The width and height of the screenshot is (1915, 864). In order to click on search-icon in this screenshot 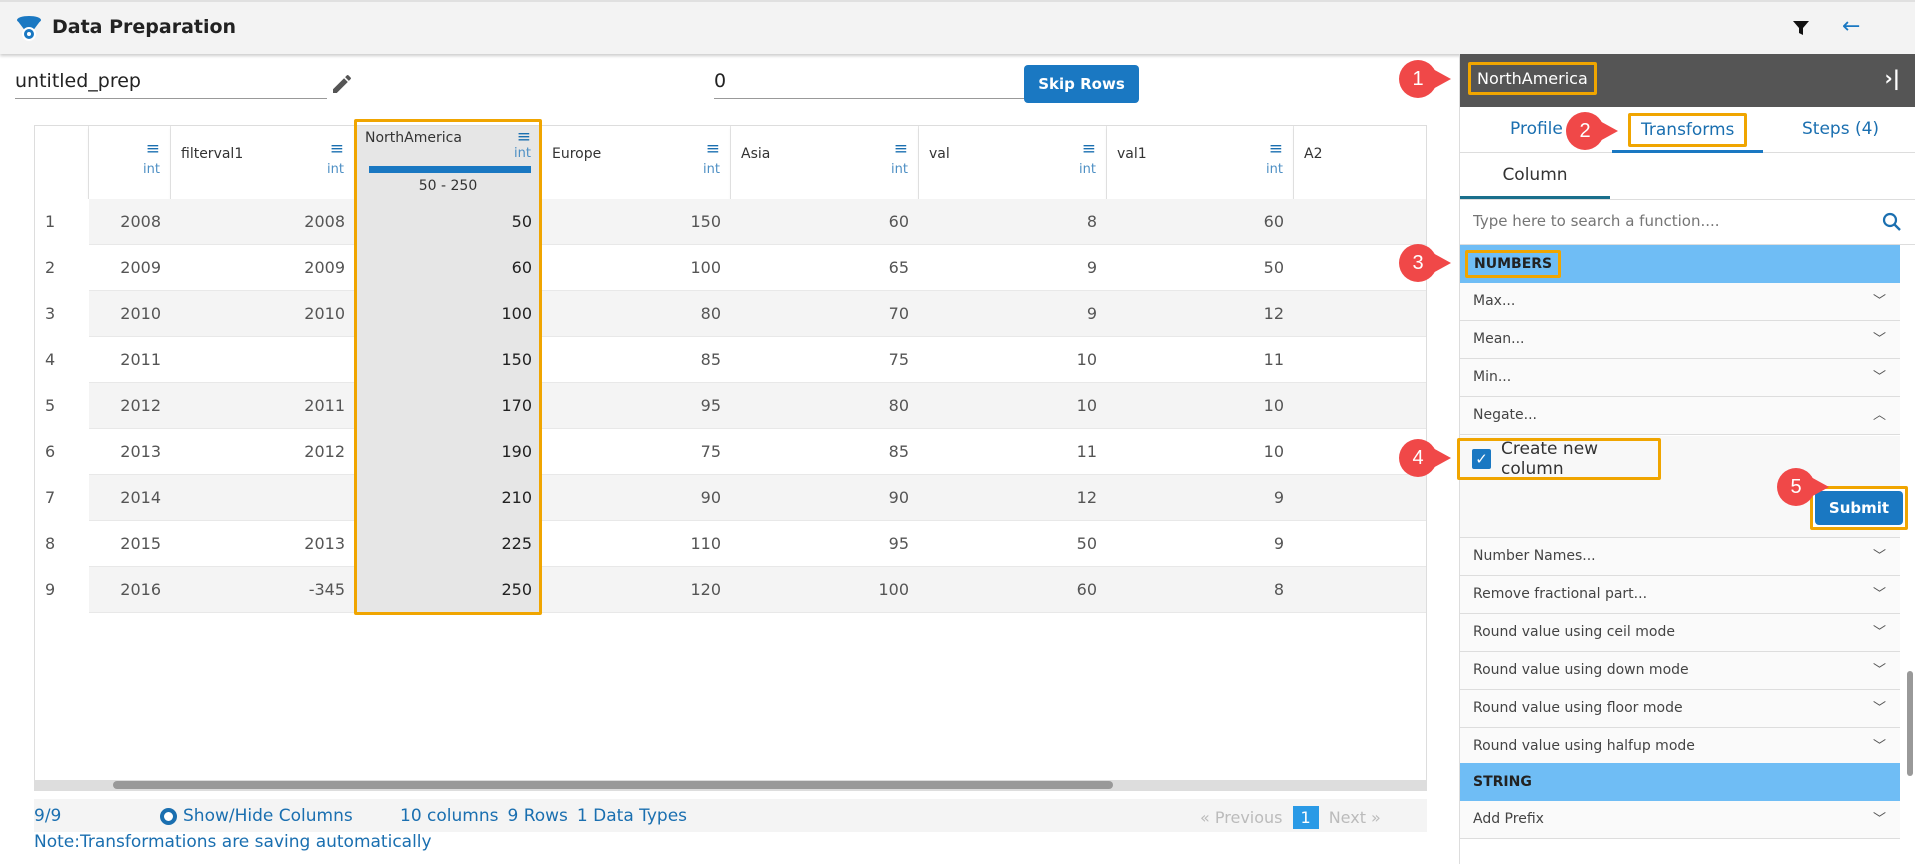, I will do `click(1892, 222)`.